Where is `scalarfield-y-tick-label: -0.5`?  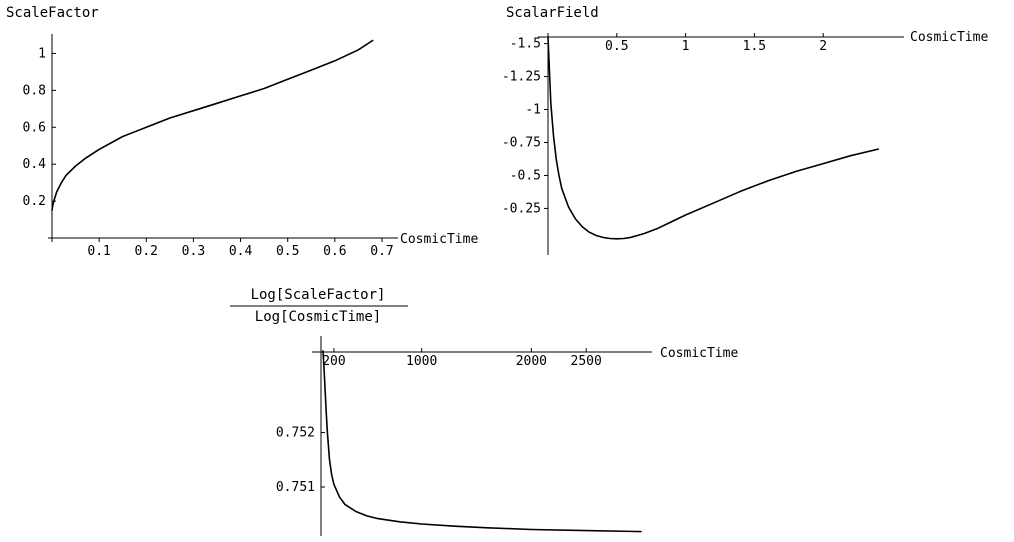 scalarfield-y-tick-label: -0.5 is located at coordinates (525, 175).